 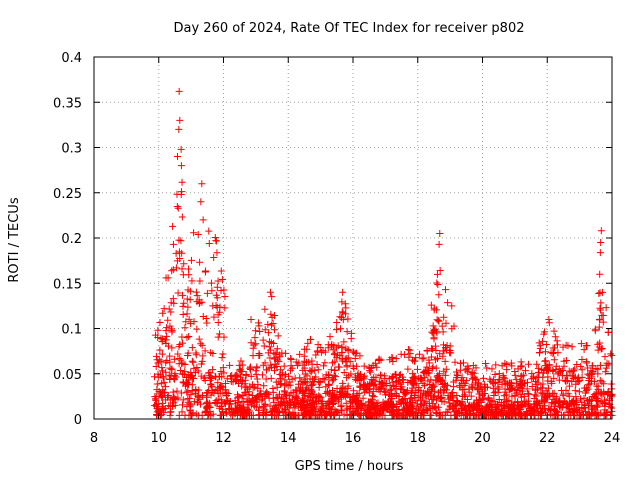 I want to click on x-tick-label: 18, so click(x=417, y=438).